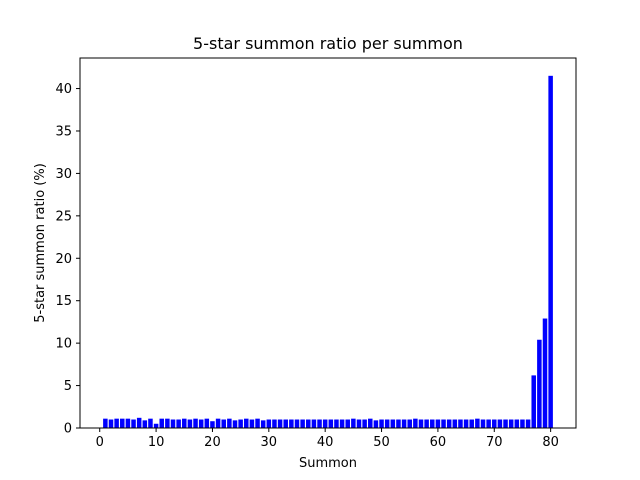  What do you see at coordinates (269, 442) in the screenshot?
I see `x-tick-label: 30` at bounding box center [269, 442].